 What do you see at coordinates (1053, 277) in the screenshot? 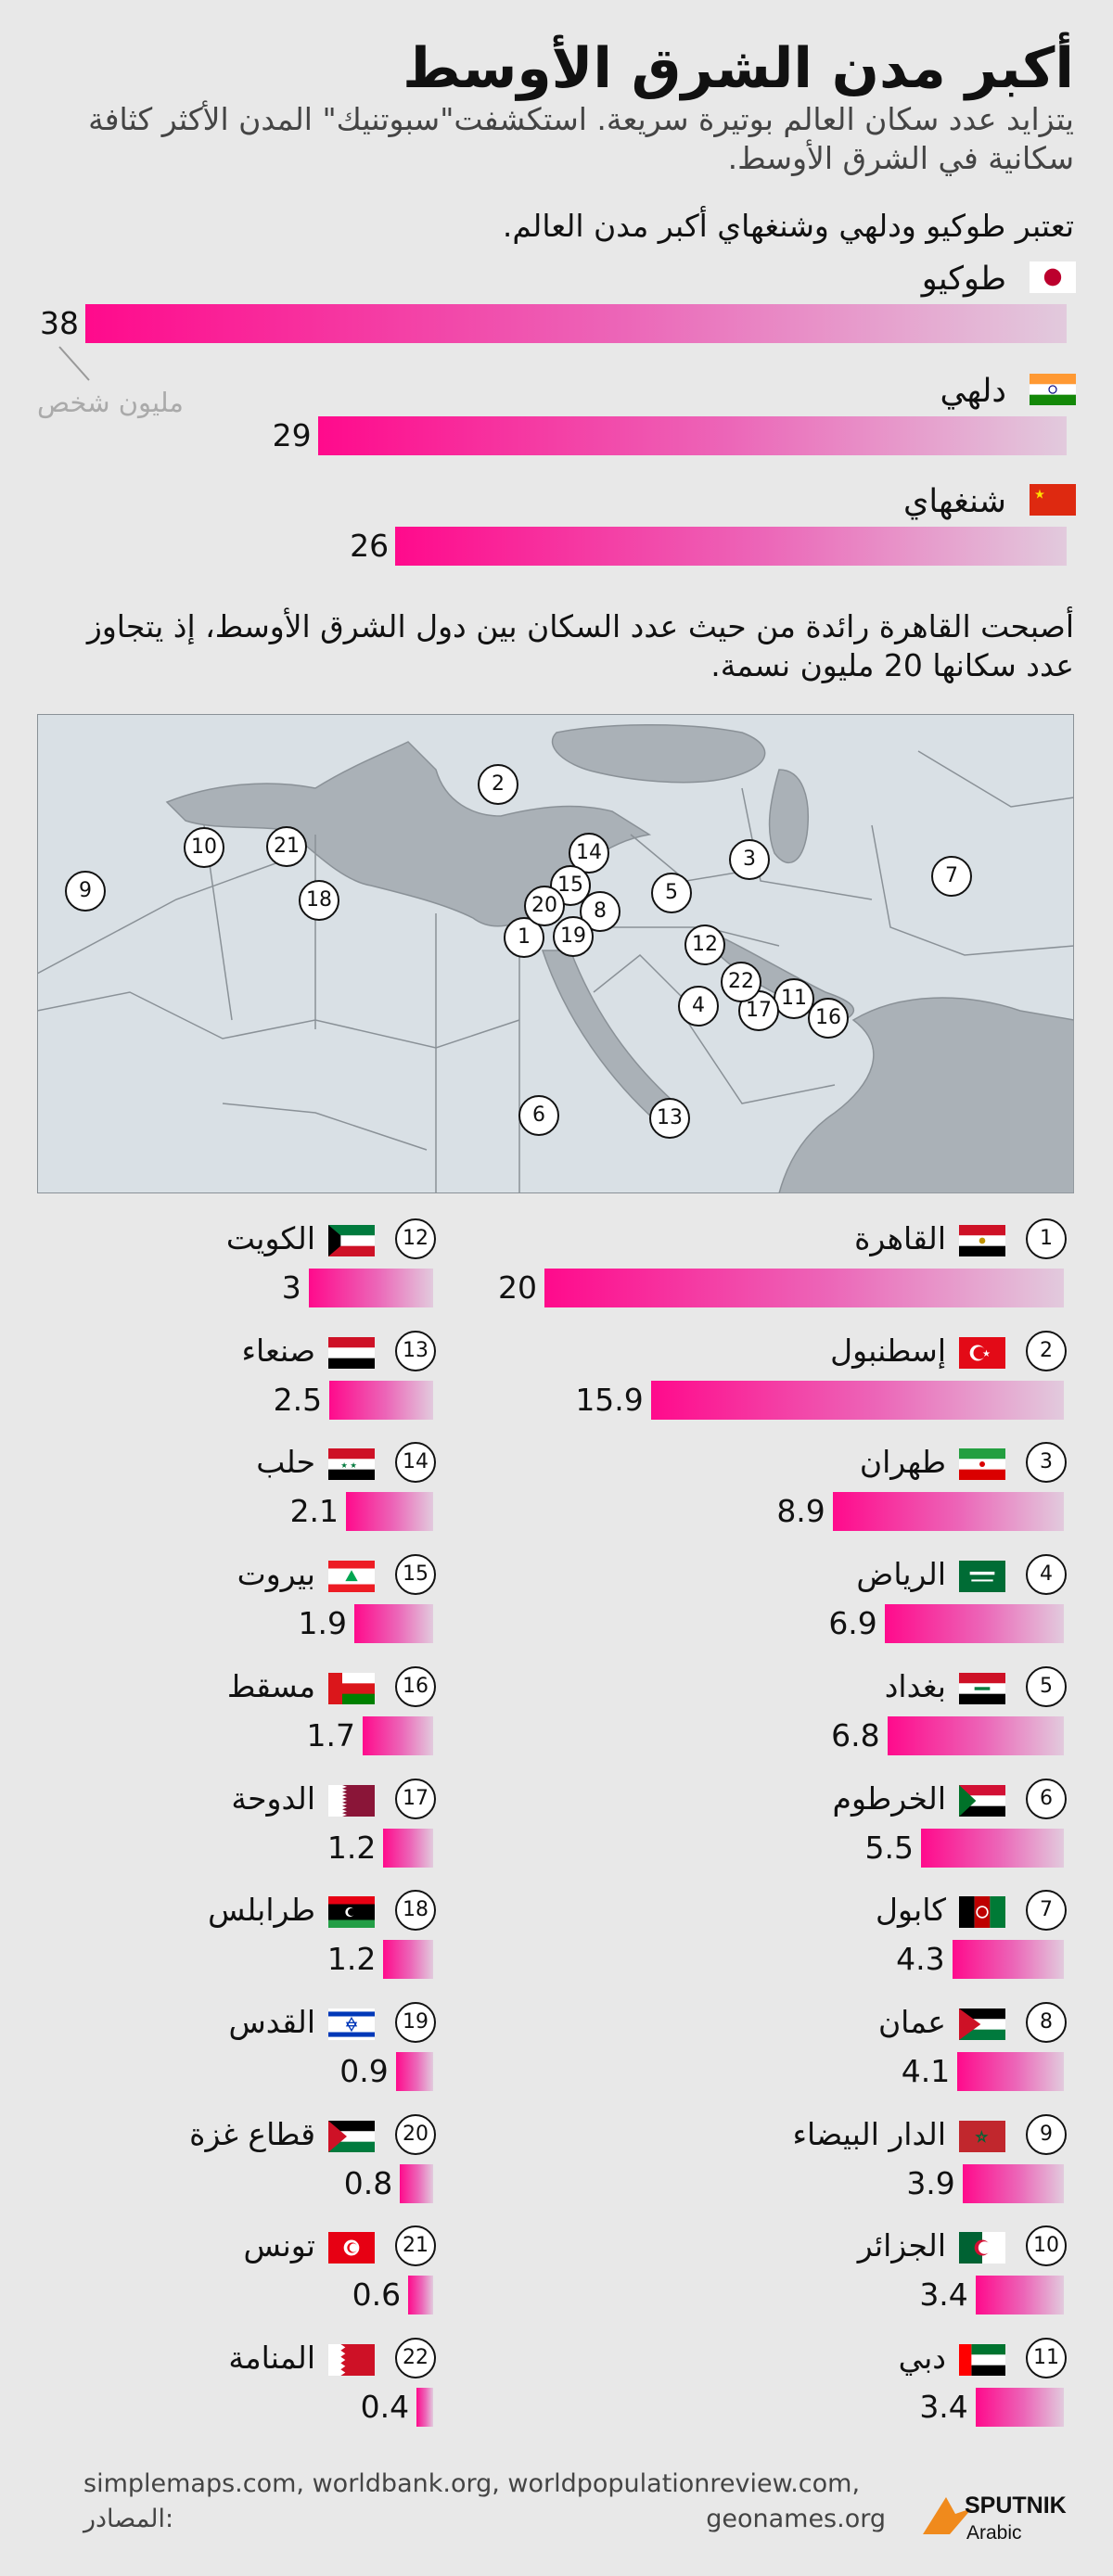
I see `japan-flag-icon` at bounding box center [1053, 277].